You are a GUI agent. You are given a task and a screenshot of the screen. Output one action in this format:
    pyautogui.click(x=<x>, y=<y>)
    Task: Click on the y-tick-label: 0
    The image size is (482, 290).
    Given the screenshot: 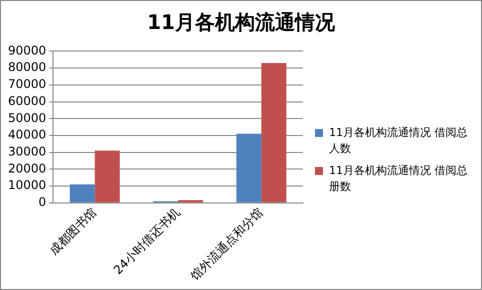 What is the action you would take?
    pyautogui.click(x=42, y=202)
    